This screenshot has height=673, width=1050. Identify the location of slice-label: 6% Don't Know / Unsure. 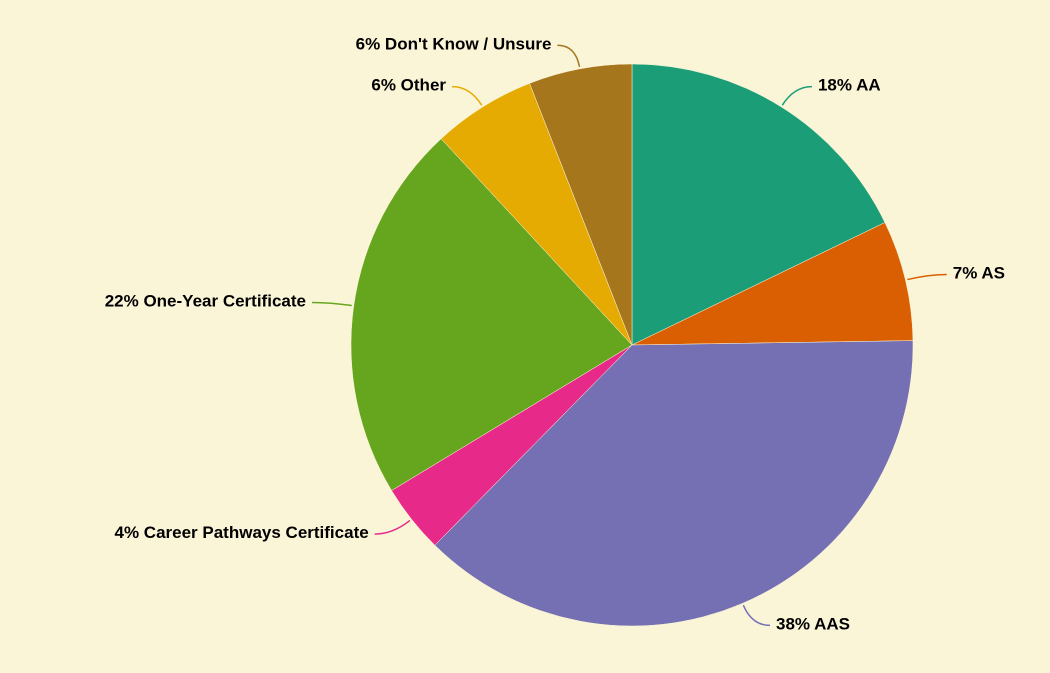
(454, 44).